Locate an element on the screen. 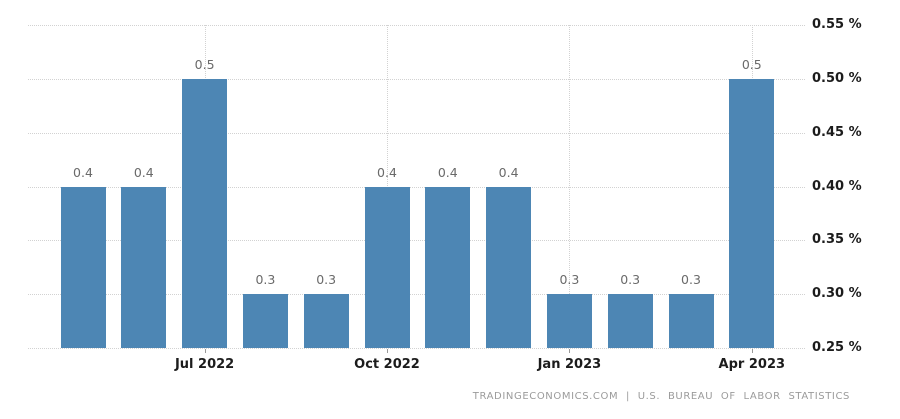 This screenshot has height=419, width=900. y-axis-label: 0.45 % is located at coordinates (837, 132).